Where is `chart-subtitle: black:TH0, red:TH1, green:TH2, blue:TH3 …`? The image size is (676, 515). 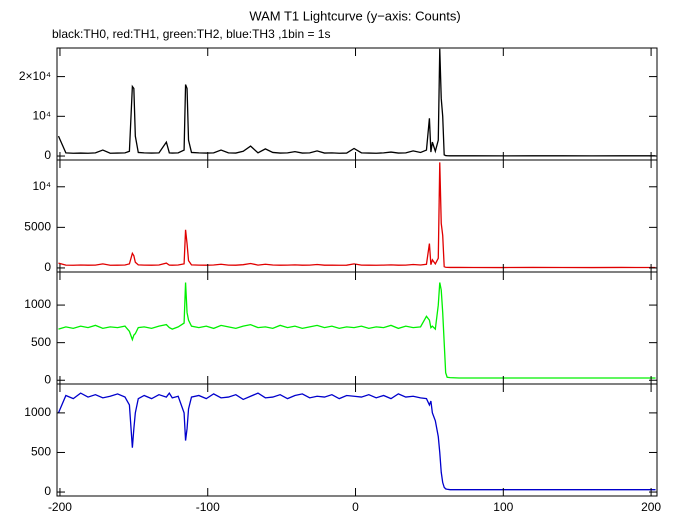 chart-subtitle: black:TH0, red:TH1, green:TH2, blue:TH3 … is located at coordinates (191, 34).